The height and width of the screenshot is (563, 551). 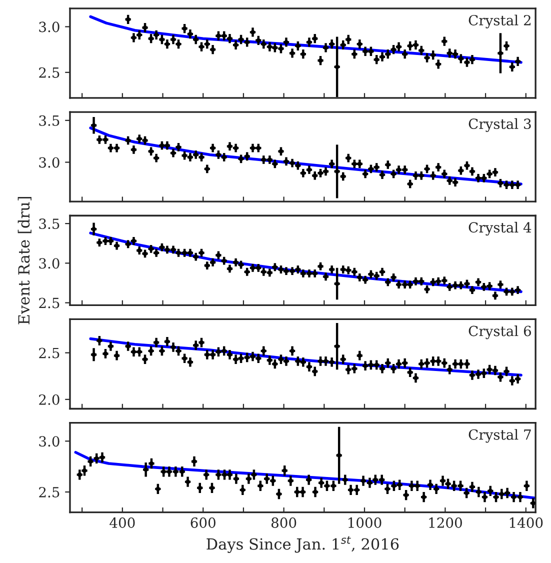 What do you see at coordinates (499, 21) in the screenshot?
I see `annotation: Crystal 2` at bounding box center [499, 21].